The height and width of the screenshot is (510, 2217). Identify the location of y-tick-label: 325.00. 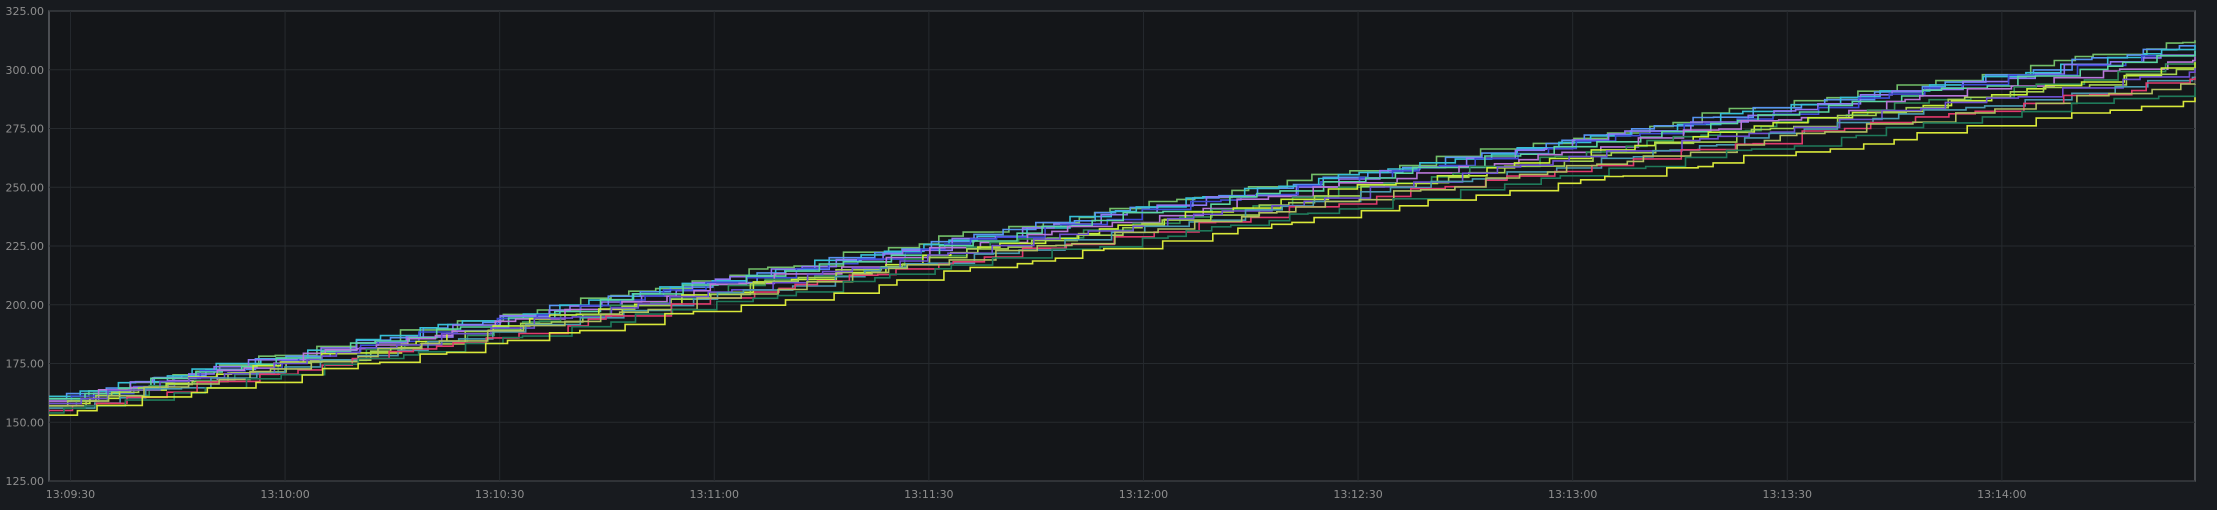
(25, 11).